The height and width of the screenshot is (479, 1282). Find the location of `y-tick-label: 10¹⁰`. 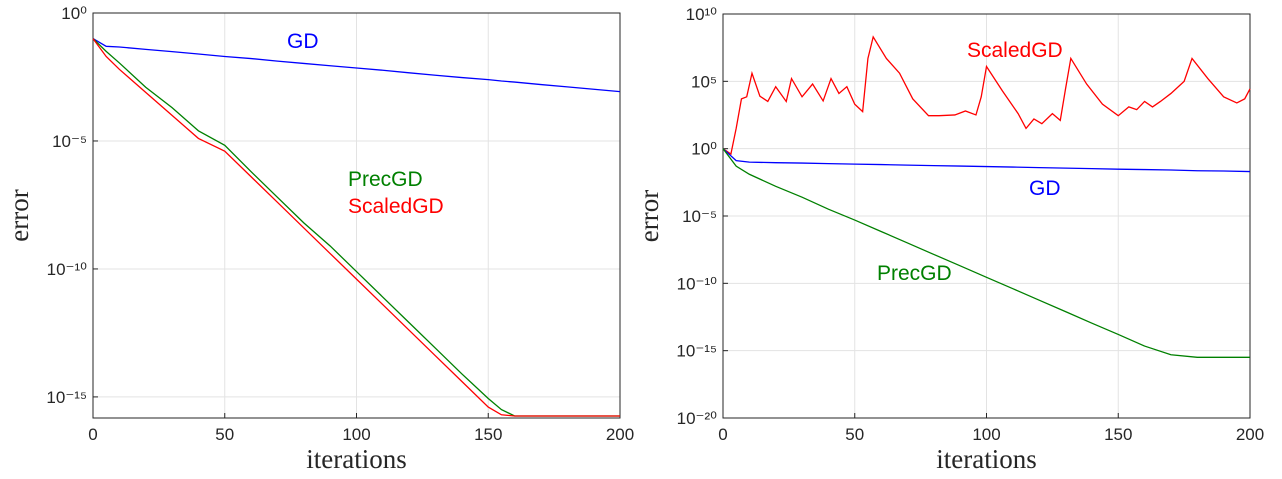

y-tick-label: 10¹⁰ is located at coordinates (702, 14).